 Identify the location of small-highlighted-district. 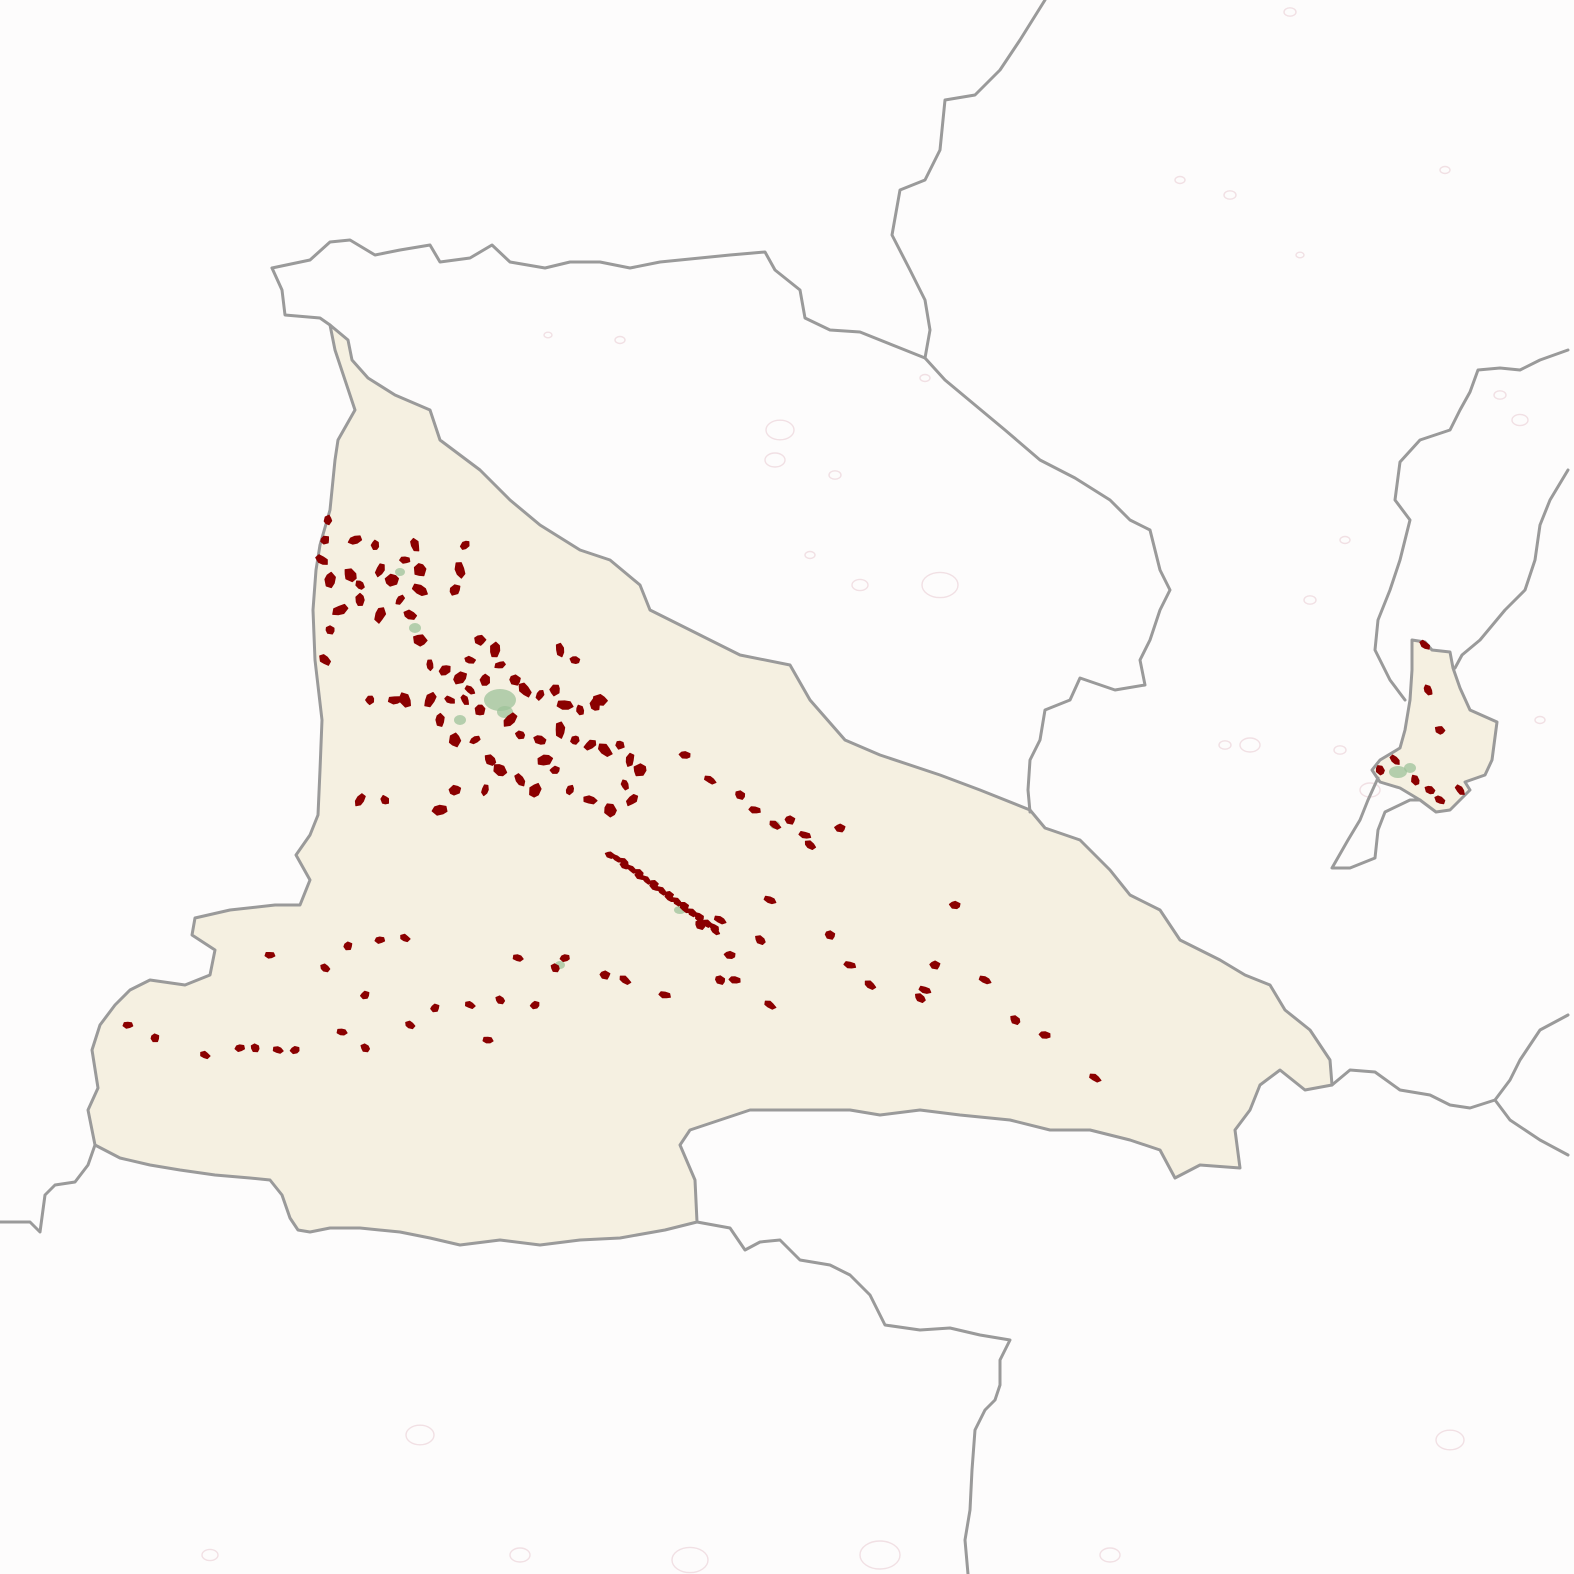
(1434, 726).